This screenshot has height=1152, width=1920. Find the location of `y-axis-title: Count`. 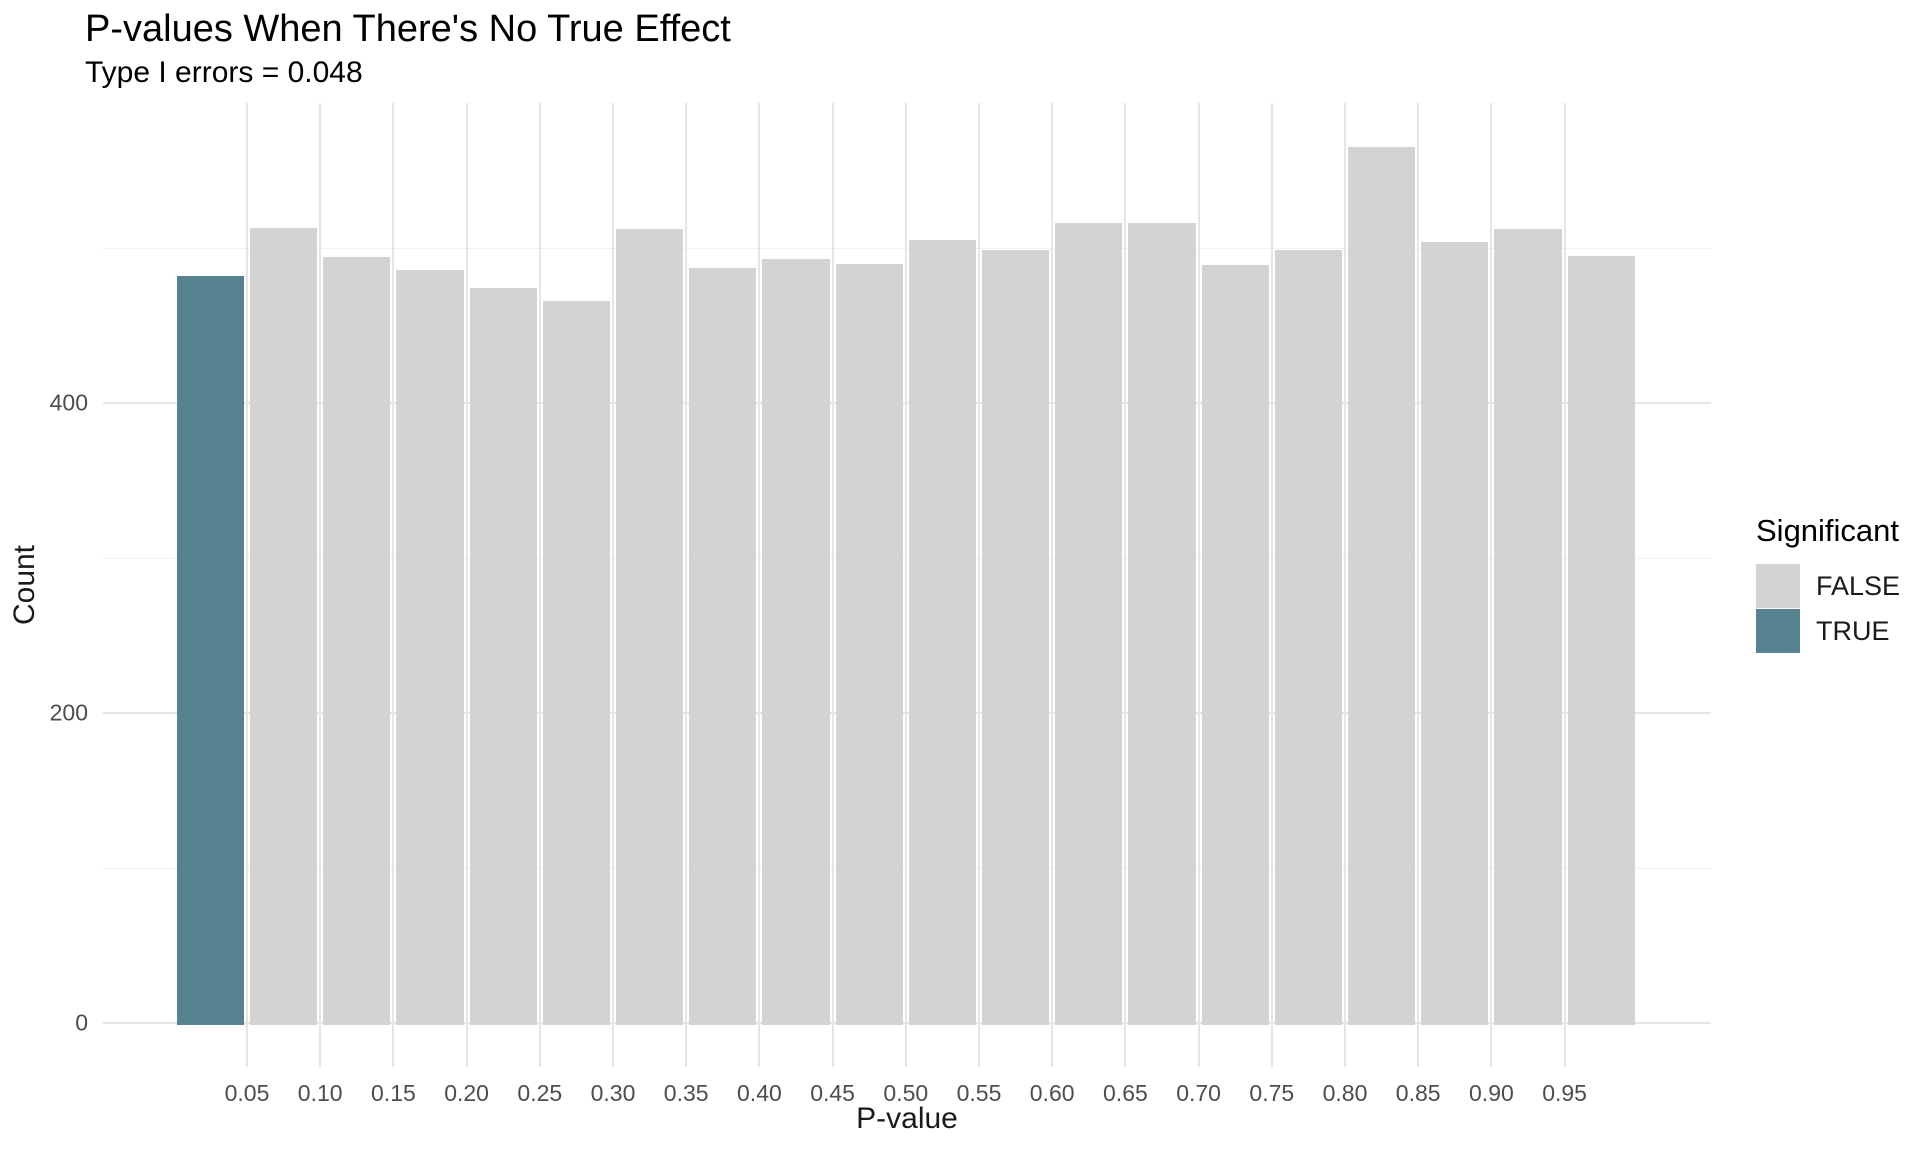

y-axis-title: Count is located at coordinates (24, 585).